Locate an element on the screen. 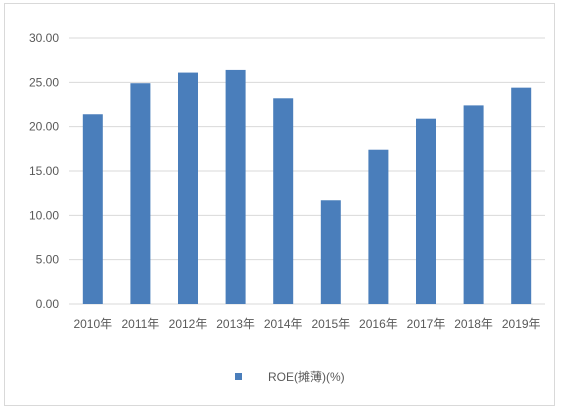 The width and height of the screenshot is (561, 412). bar-2014年 is located at coordinates (283, 201).